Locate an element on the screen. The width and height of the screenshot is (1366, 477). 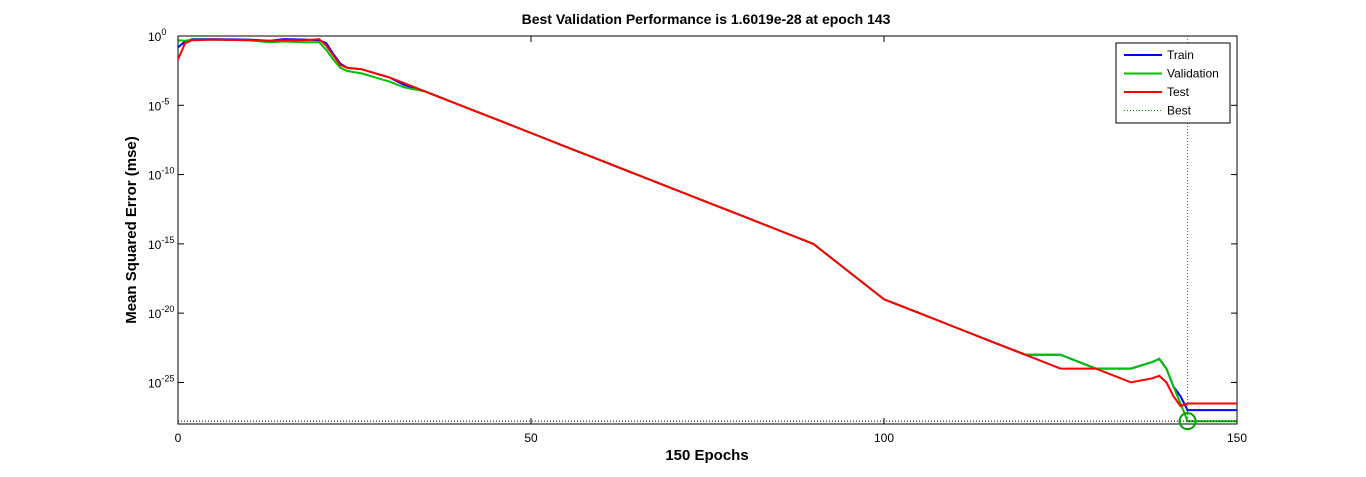
y-axis-label: Mean Squared Error (mse) is located at coordinates (131, 230).